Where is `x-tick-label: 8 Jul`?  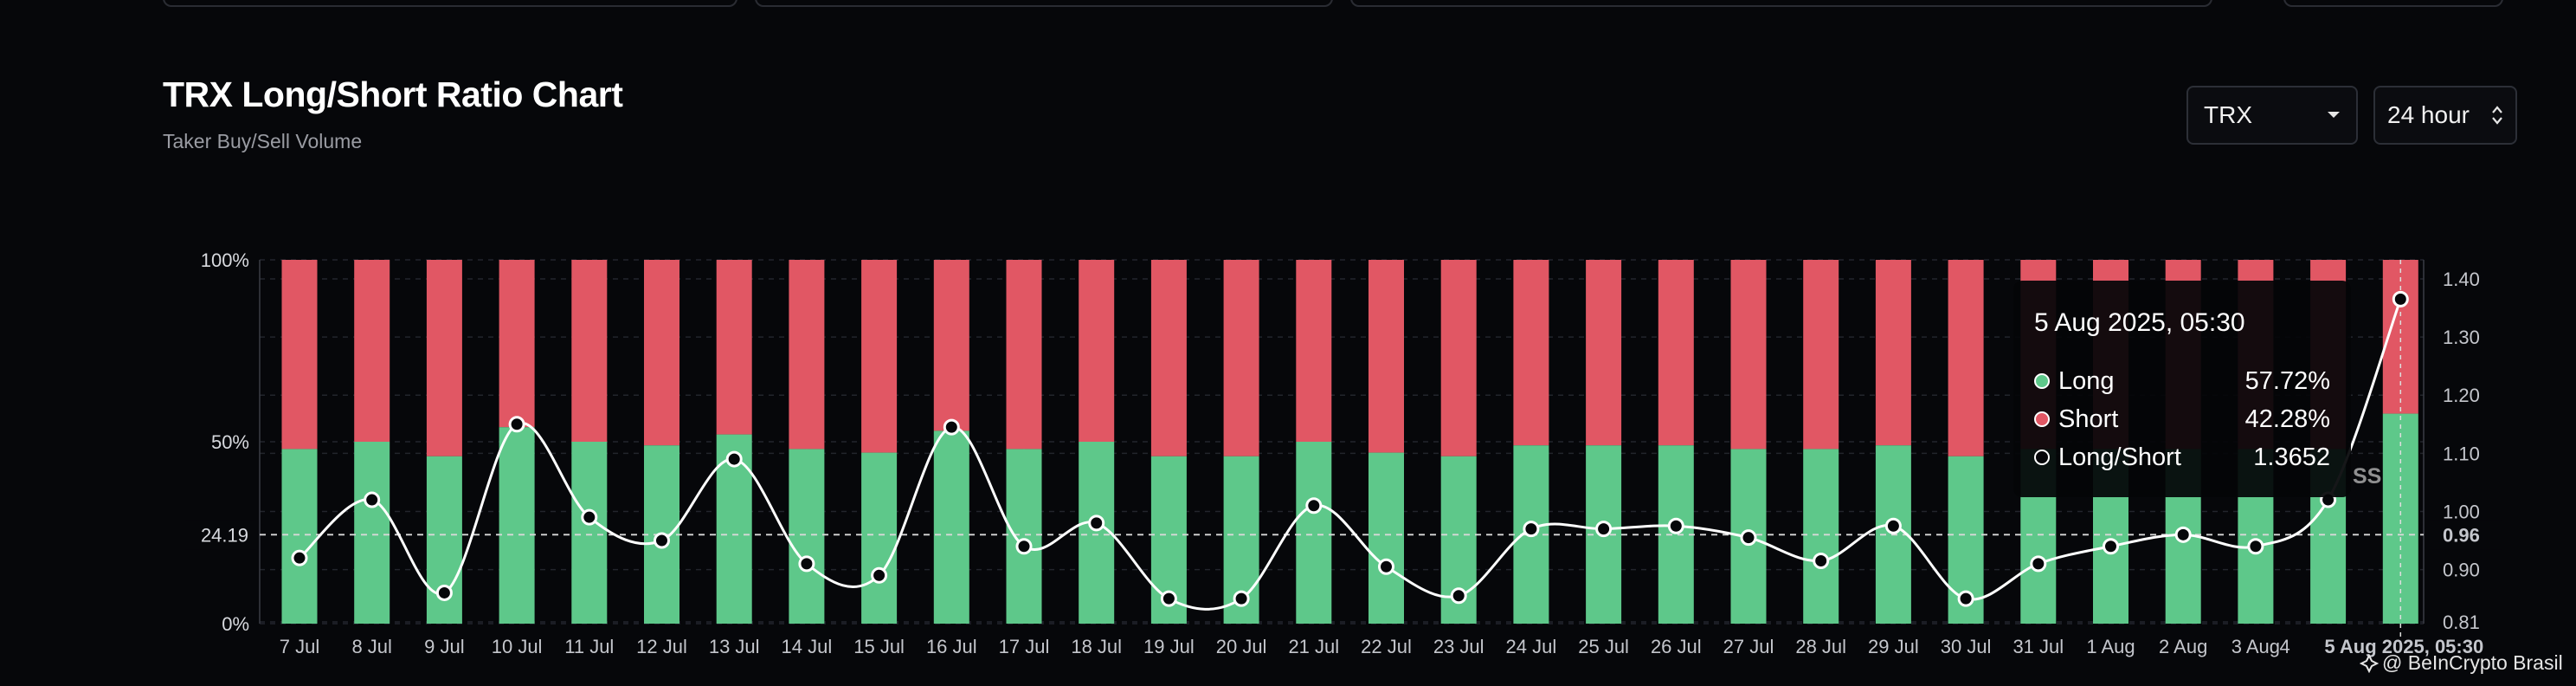
x-tick-label: 8 Jul is located at coordinates (371, 646).